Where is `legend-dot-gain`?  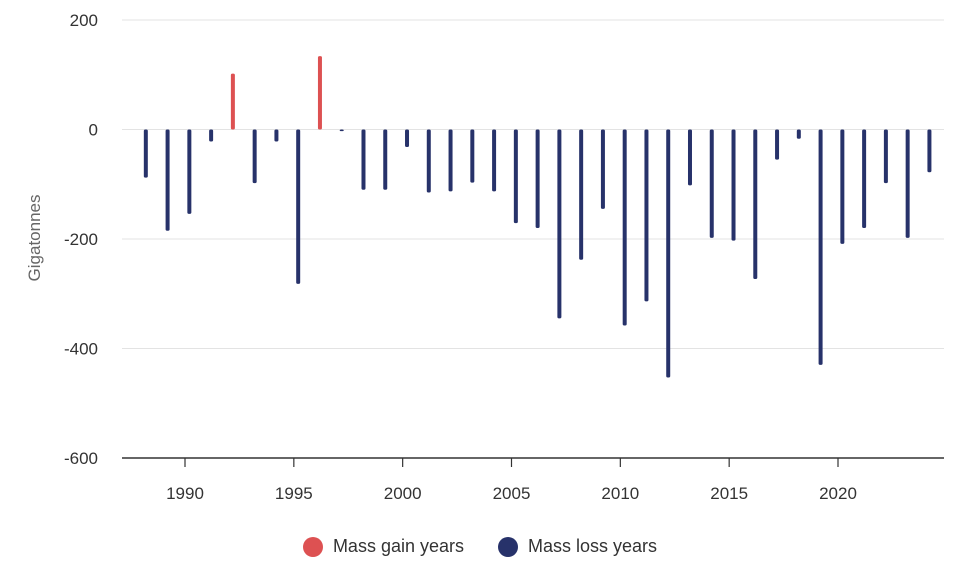 legend-dot-gain is located at coordinates (312, 546).